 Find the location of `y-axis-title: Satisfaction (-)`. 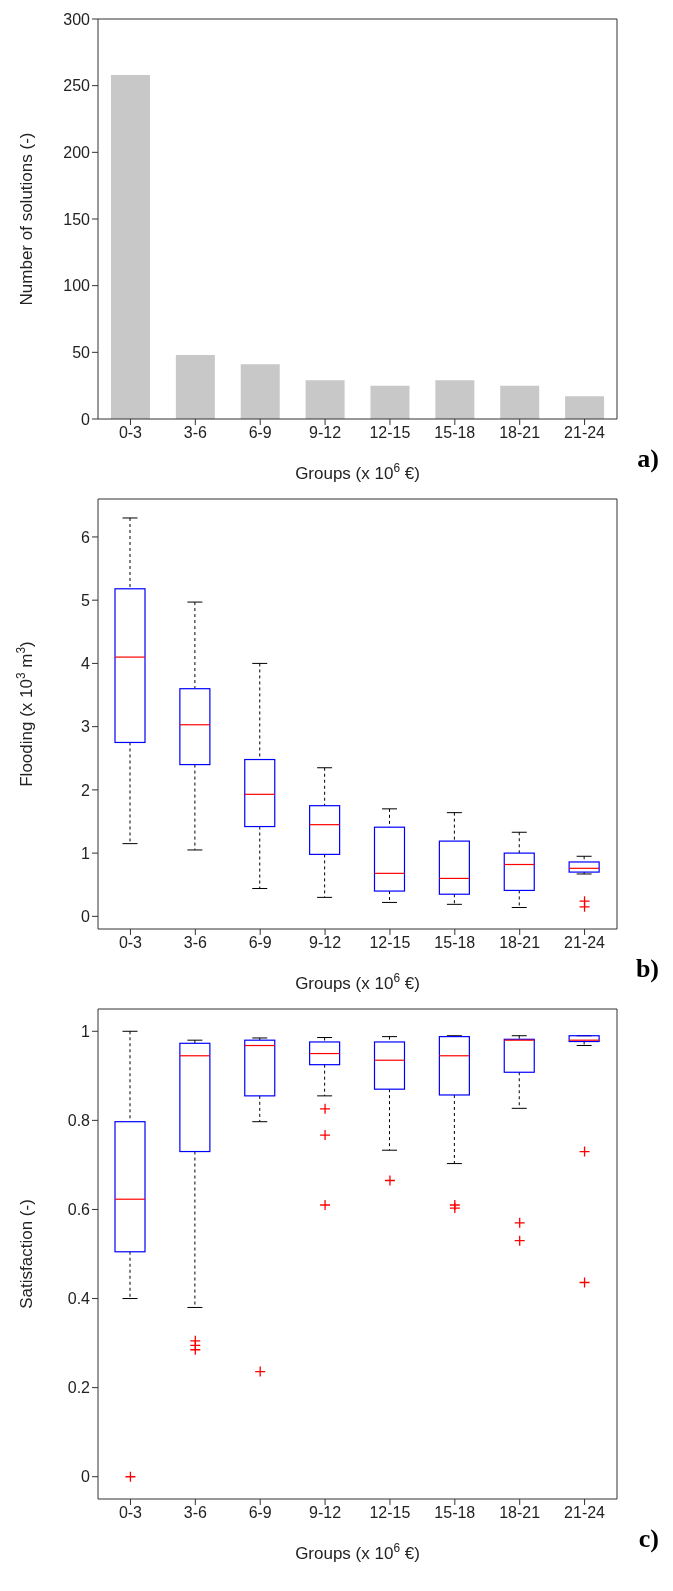

y-axis-title: Satisfaction (-) is located at coordinates (26, 1254).